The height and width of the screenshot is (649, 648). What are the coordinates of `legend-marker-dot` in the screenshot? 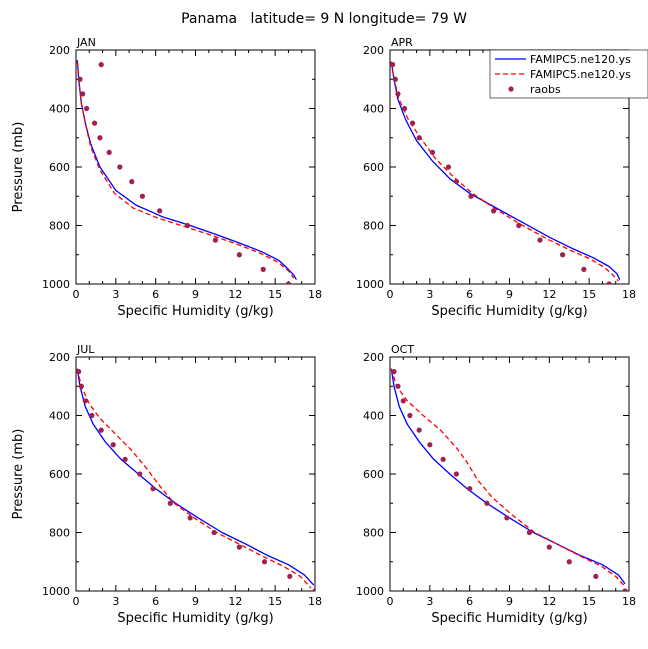 It's located at (511, 89).